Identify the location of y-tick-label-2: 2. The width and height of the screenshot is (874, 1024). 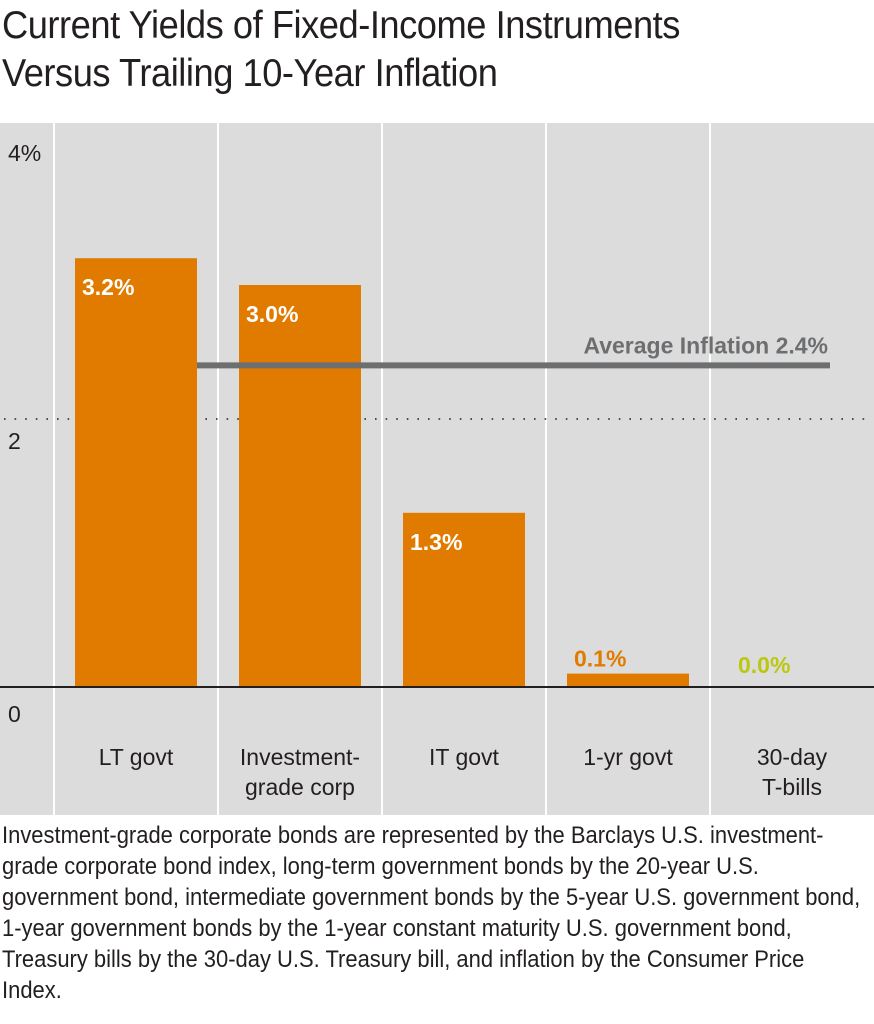
(14, 441).